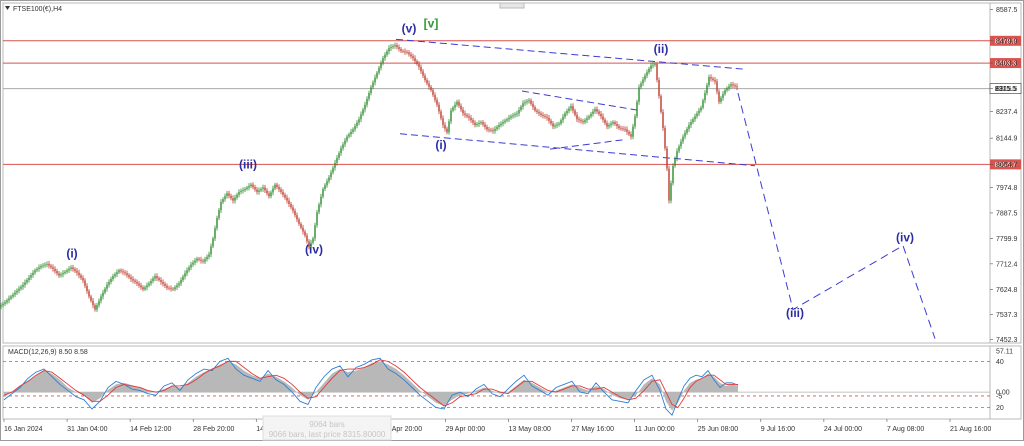 The height and width of the screenshot is (446, 1024). I want to click on macd-histogram, so click(371, 386).